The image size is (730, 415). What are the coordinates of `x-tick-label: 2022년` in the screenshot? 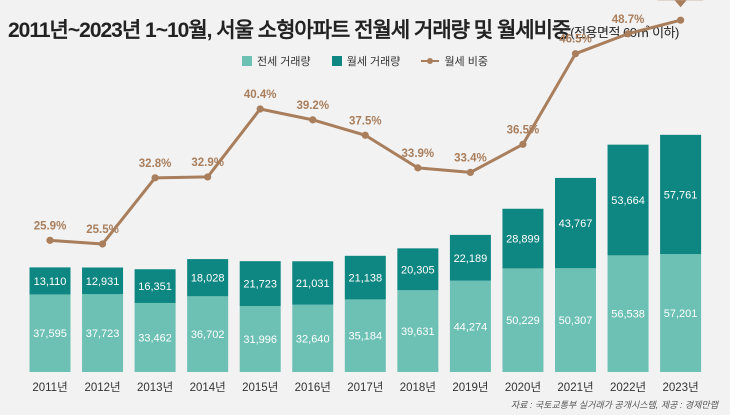 It's located at (628, 387).